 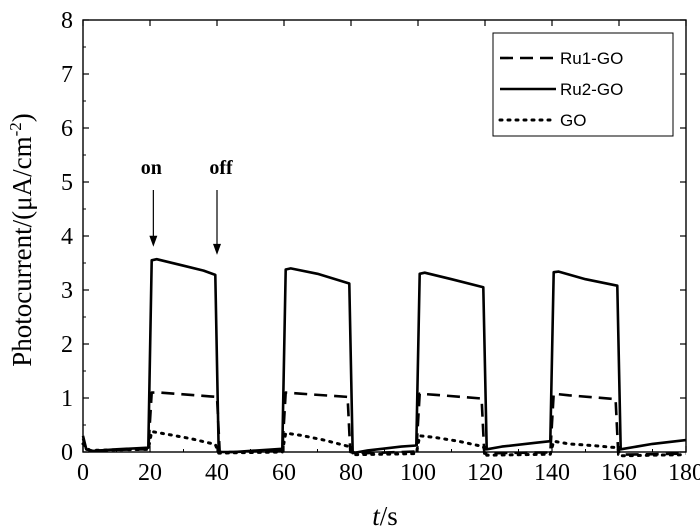 What do you see at coordinates (591, 89) in the screenshot?
I see `legend-label-ru2-go: Ru2-GO` at bounding box center [591, 89].